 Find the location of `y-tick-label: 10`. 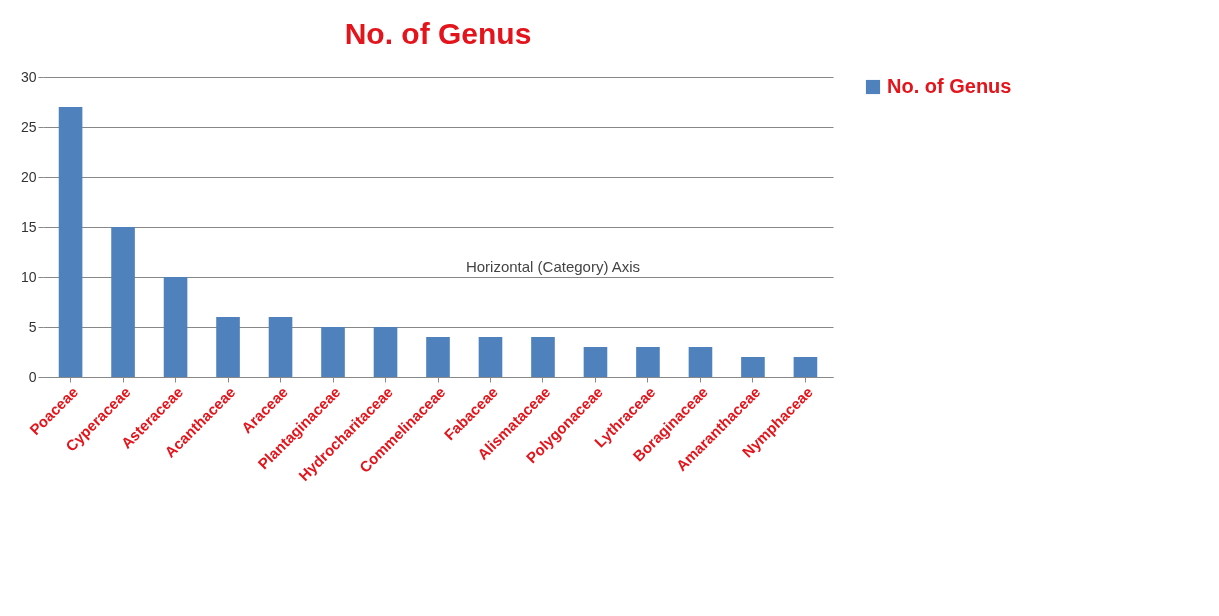

y-tick-label: 10 is located at coordinates (28, 276).